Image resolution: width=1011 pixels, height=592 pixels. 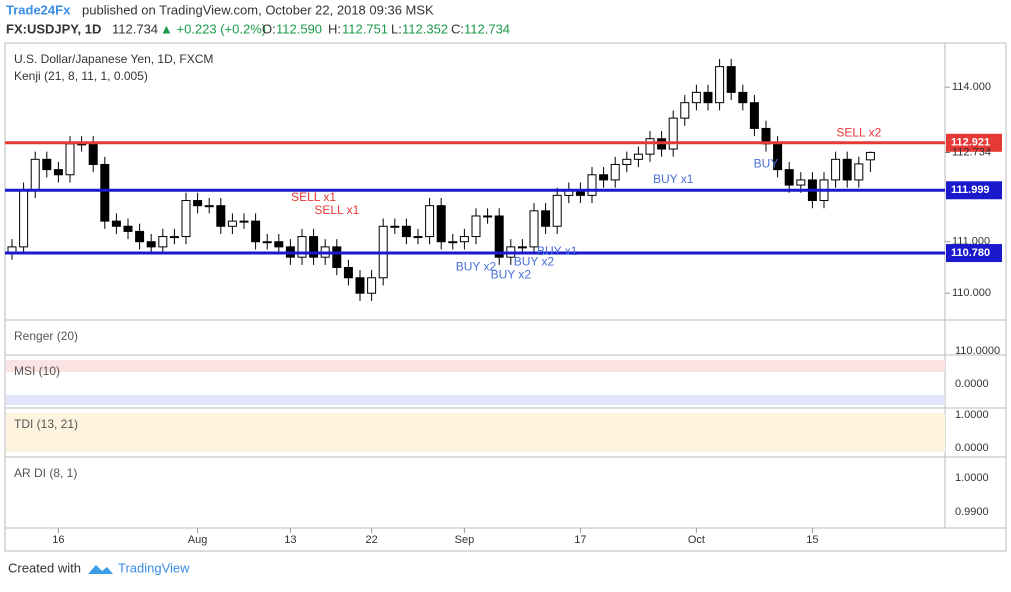 I want to click on pane-tick-label: 0.9900, so click(x=972, y=512).